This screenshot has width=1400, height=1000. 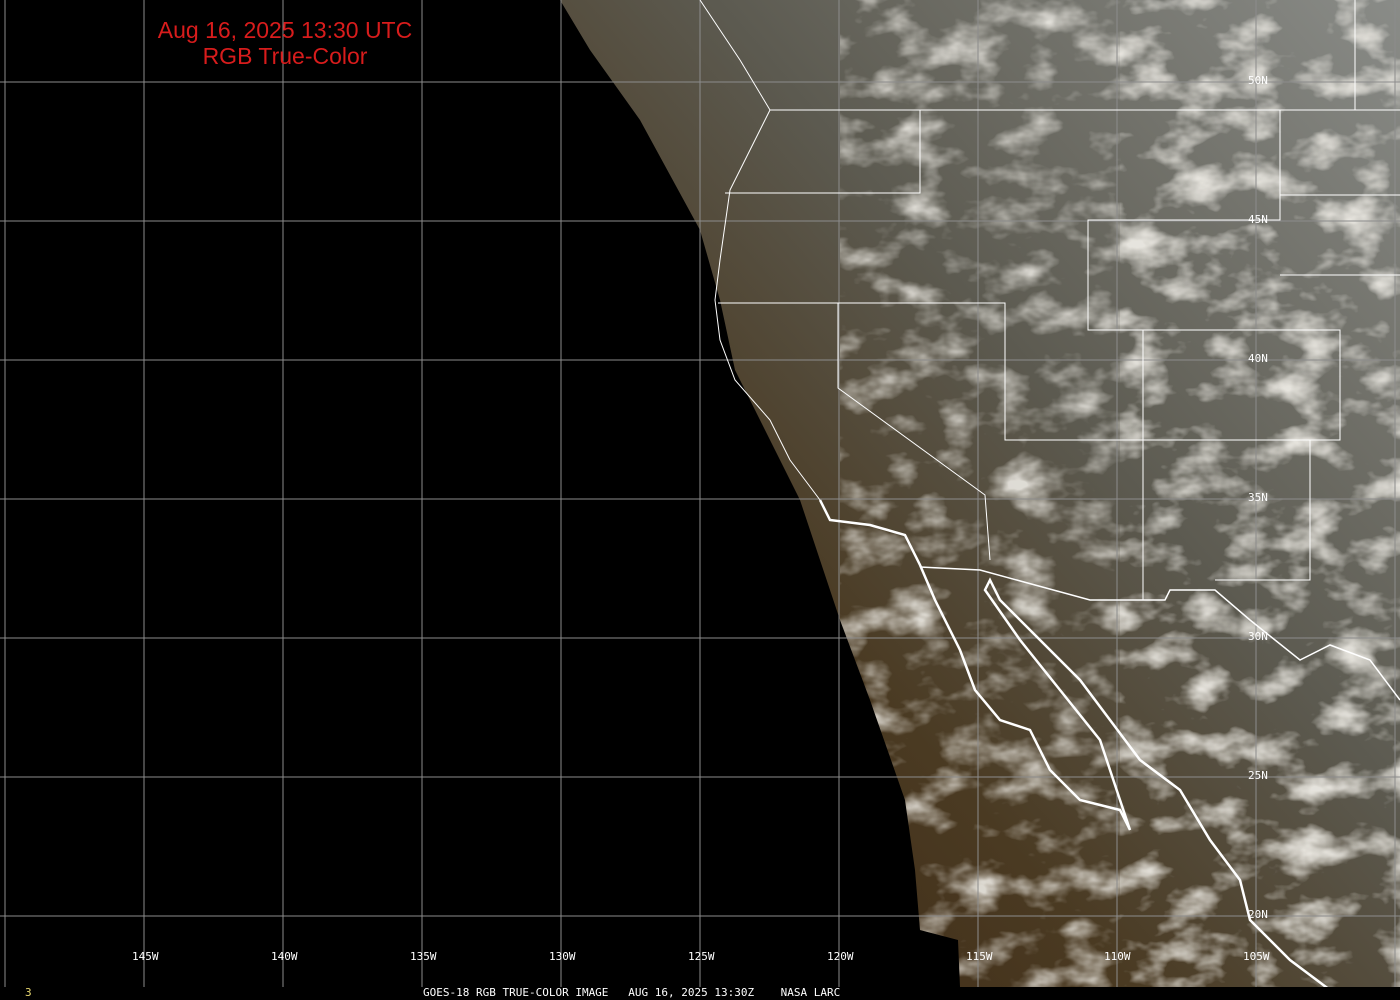 I want to click on lon-label: 130W, so click(x=562, y=956).